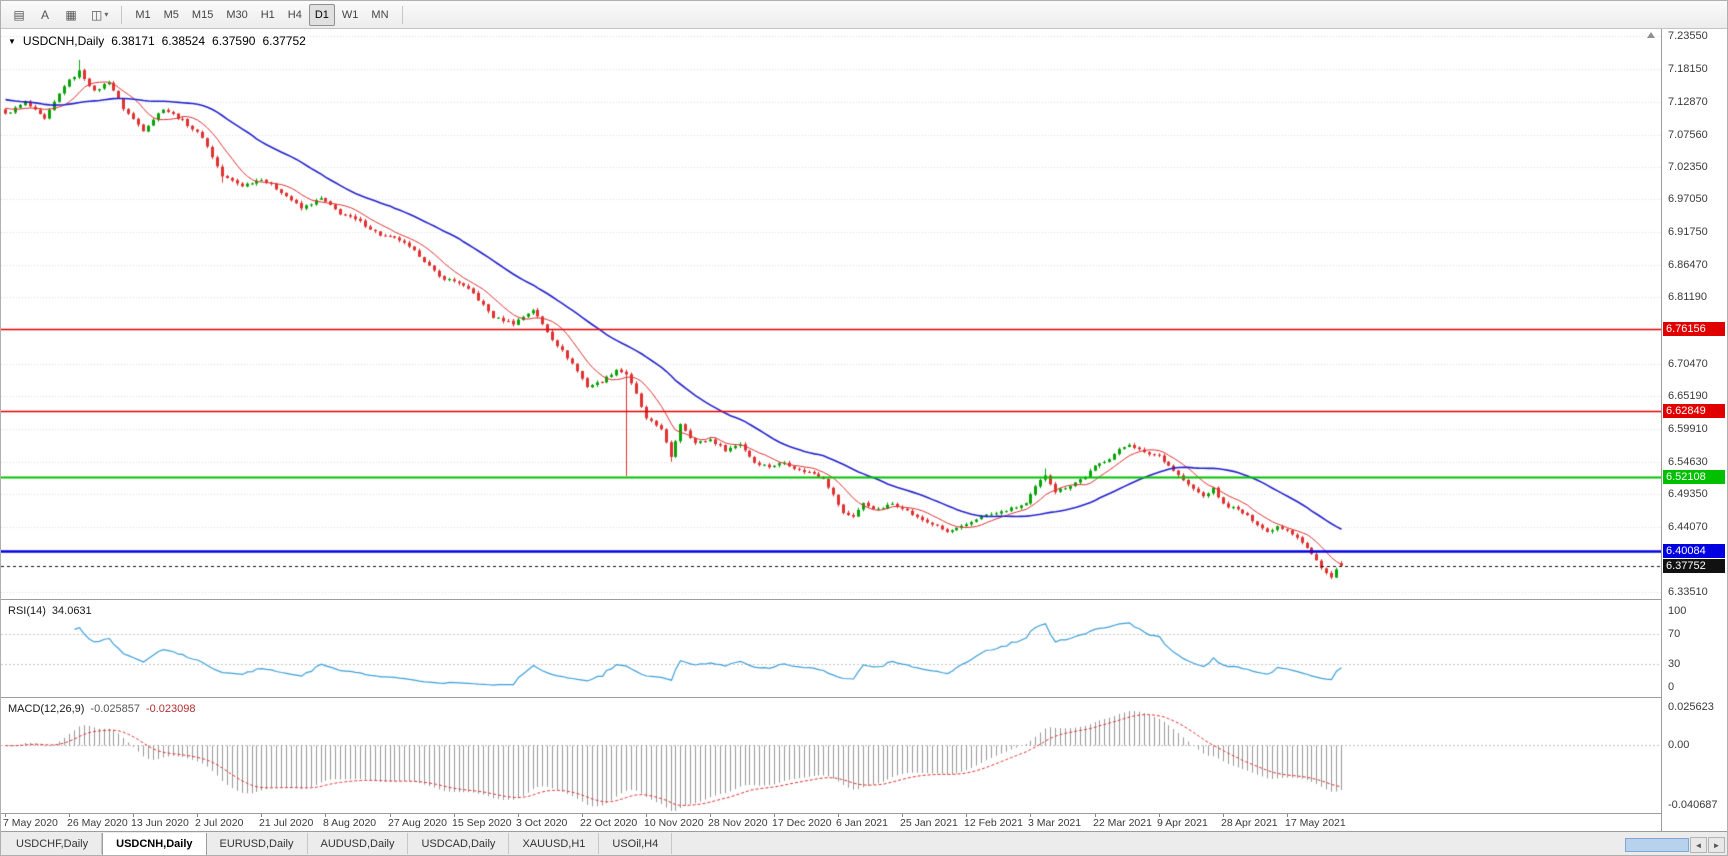  Describe the element at coordinates (1688, 592) in the screenshot. I see `price-axis-label: 6.33510` at that location.